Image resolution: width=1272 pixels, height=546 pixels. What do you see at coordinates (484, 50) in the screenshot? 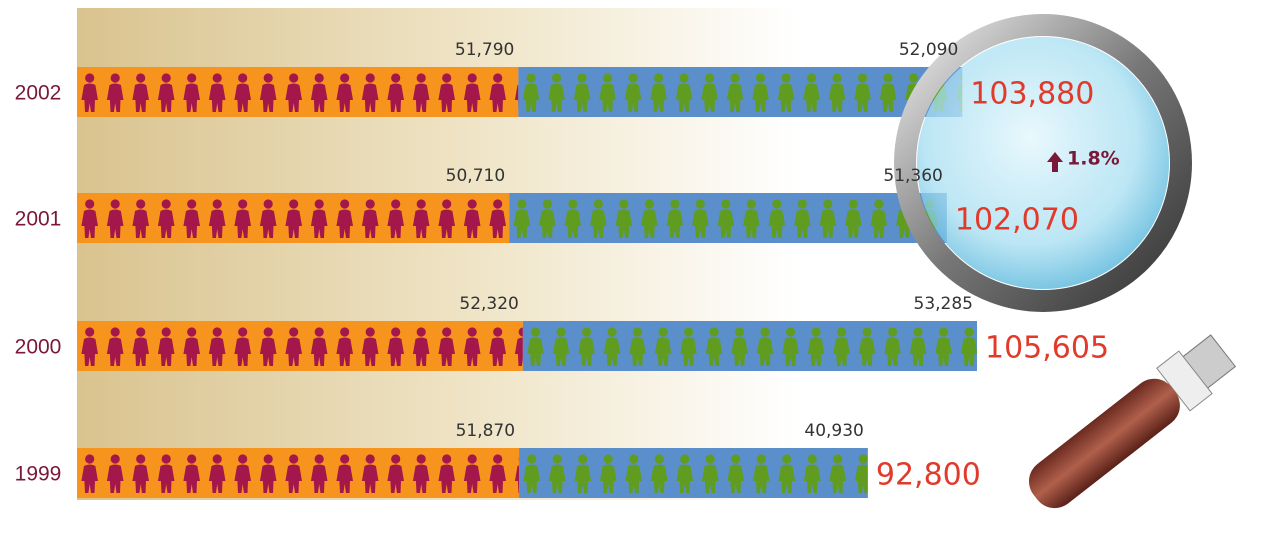
I see `segment-label: 51,790` at bounding box center [484, 50].